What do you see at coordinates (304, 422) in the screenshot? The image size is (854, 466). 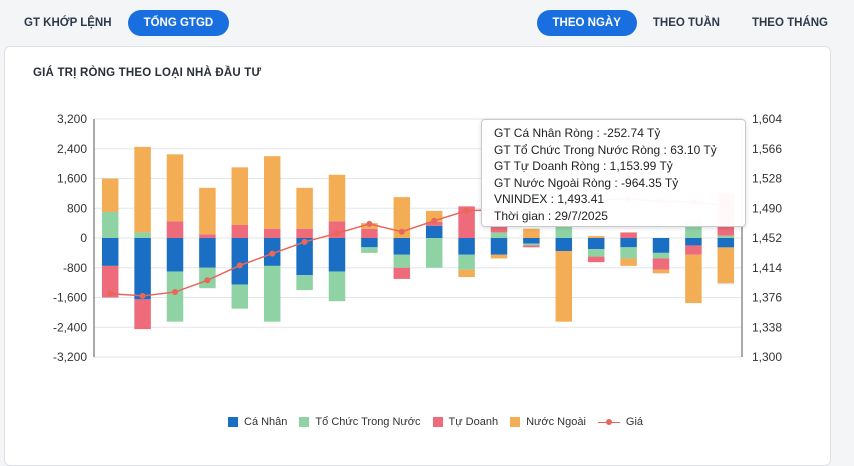 I see `legend-swatch-to-chuc` at bounding box center [304, 422].